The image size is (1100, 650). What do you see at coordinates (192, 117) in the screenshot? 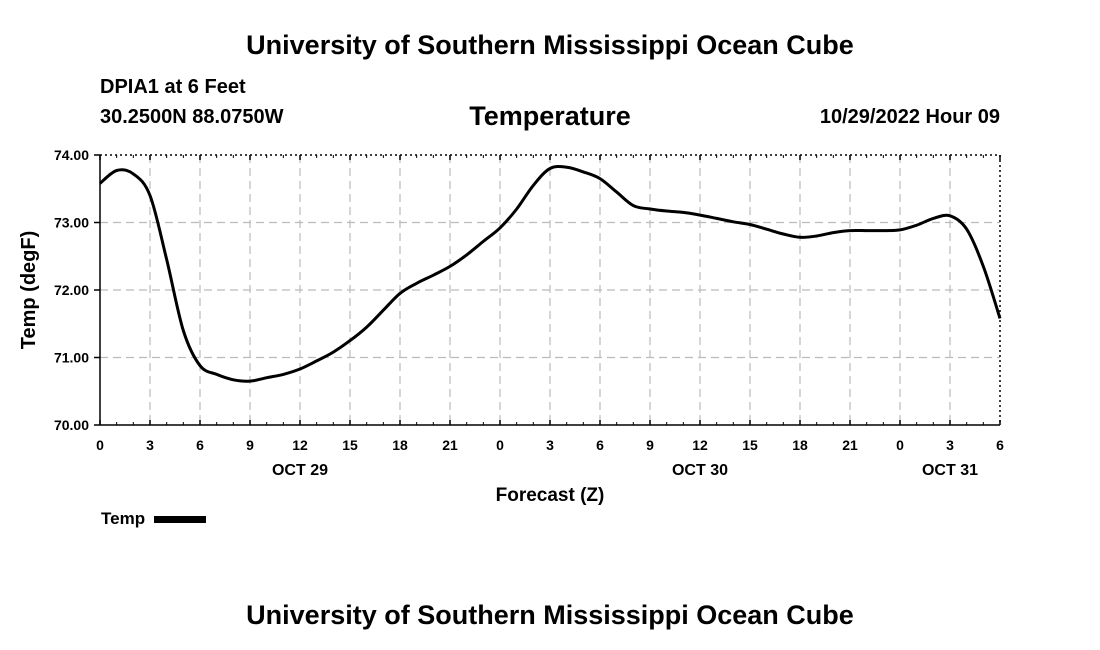
I see `station-coordinates: 30.2500N 88.0750W` at bounding box center [192, 117].